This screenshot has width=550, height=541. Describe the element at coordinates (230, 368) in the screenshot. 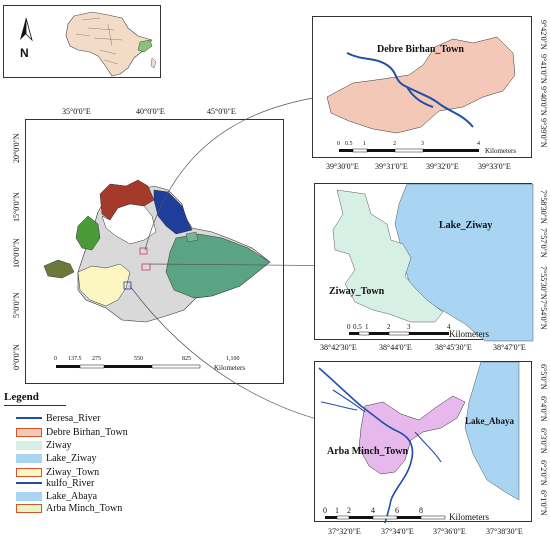

I see `main-scale-unit: Kilometers` at that location.